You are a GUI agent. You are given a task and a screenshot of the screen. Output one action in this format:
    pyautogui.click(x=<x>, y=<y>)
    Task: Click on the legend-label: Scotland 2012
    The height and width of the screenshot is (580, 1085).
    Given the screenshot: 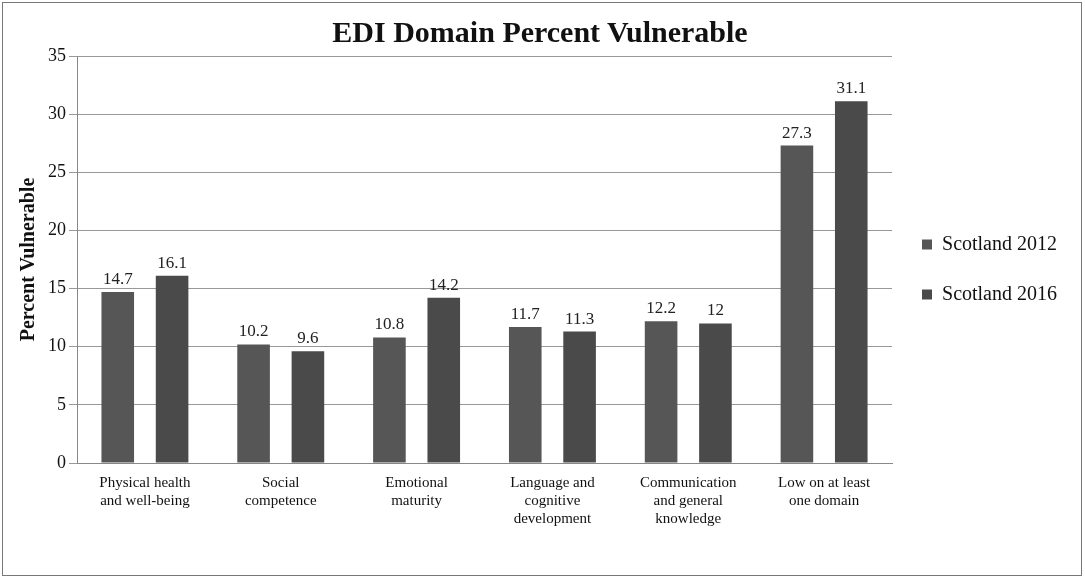 What is the action you would take?
    pyautogui.click(x=1000, y=242)
    